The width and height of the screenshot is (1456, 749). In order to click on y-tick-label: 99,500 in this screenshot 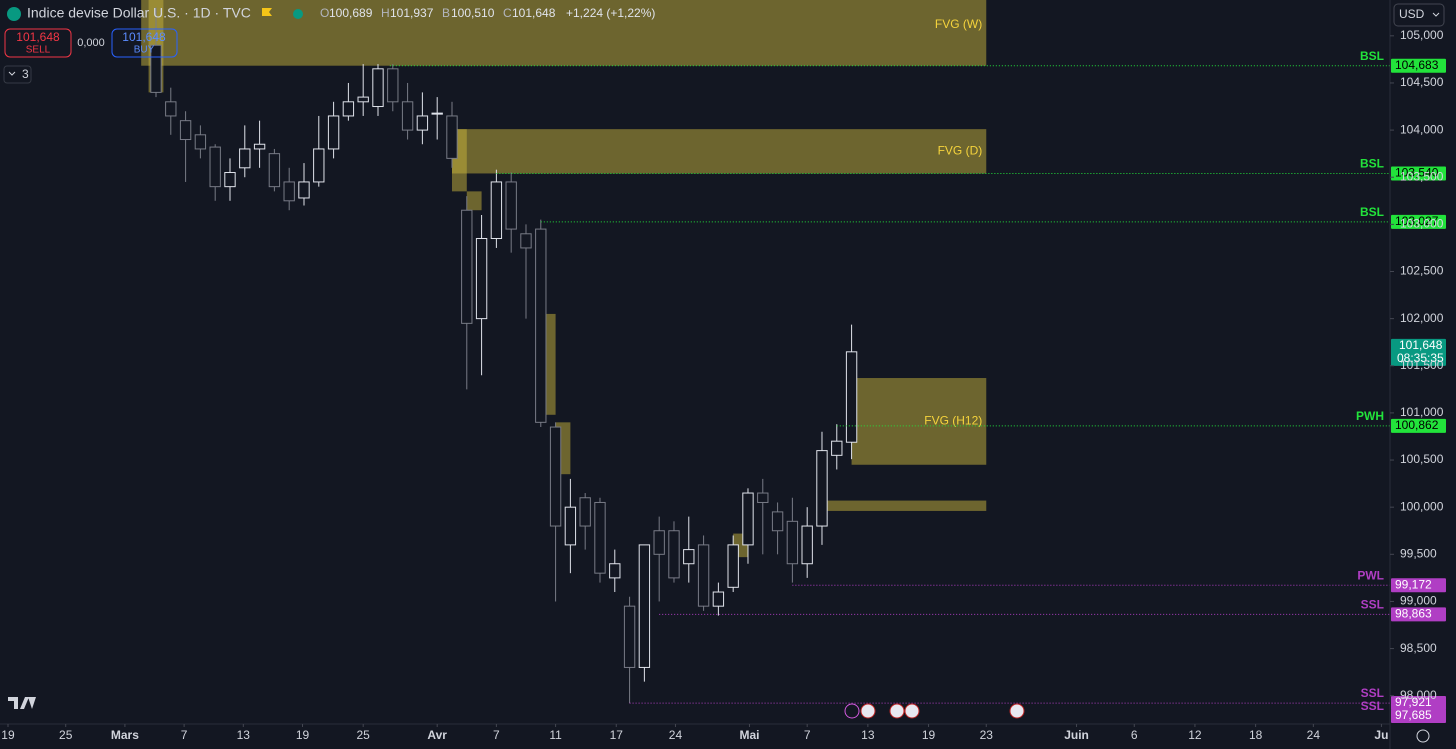, I will do `click(1418, 553)`.